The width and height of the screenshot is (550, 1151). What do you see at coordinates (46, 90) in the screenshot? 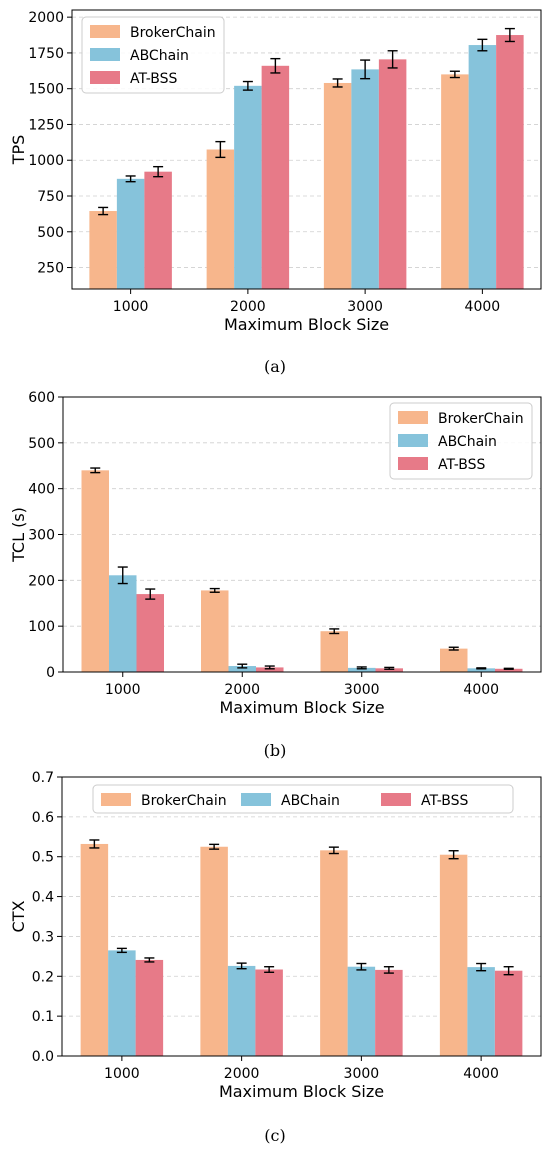
I see `y-tick-label: 1500` at bounding box center [46, 90].